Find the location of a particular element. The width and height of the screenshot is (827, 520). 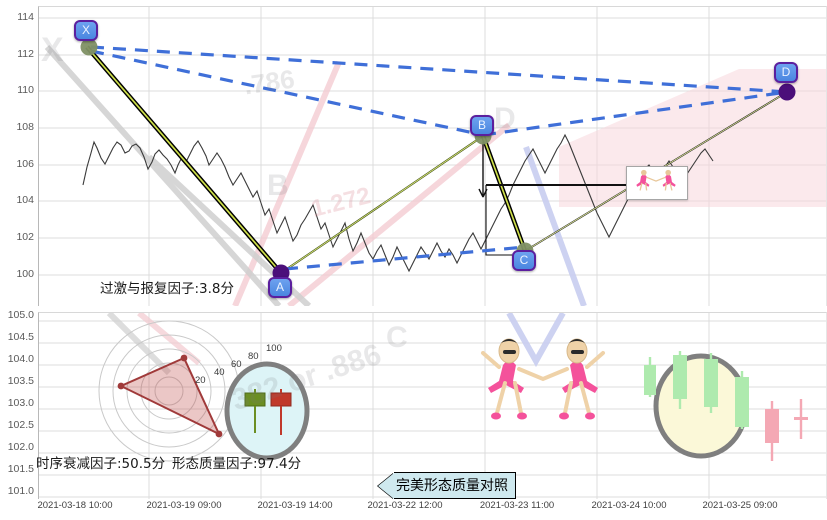

x-tick-6: 2021-03-25 09:00 is located at coordinates (740, 505).